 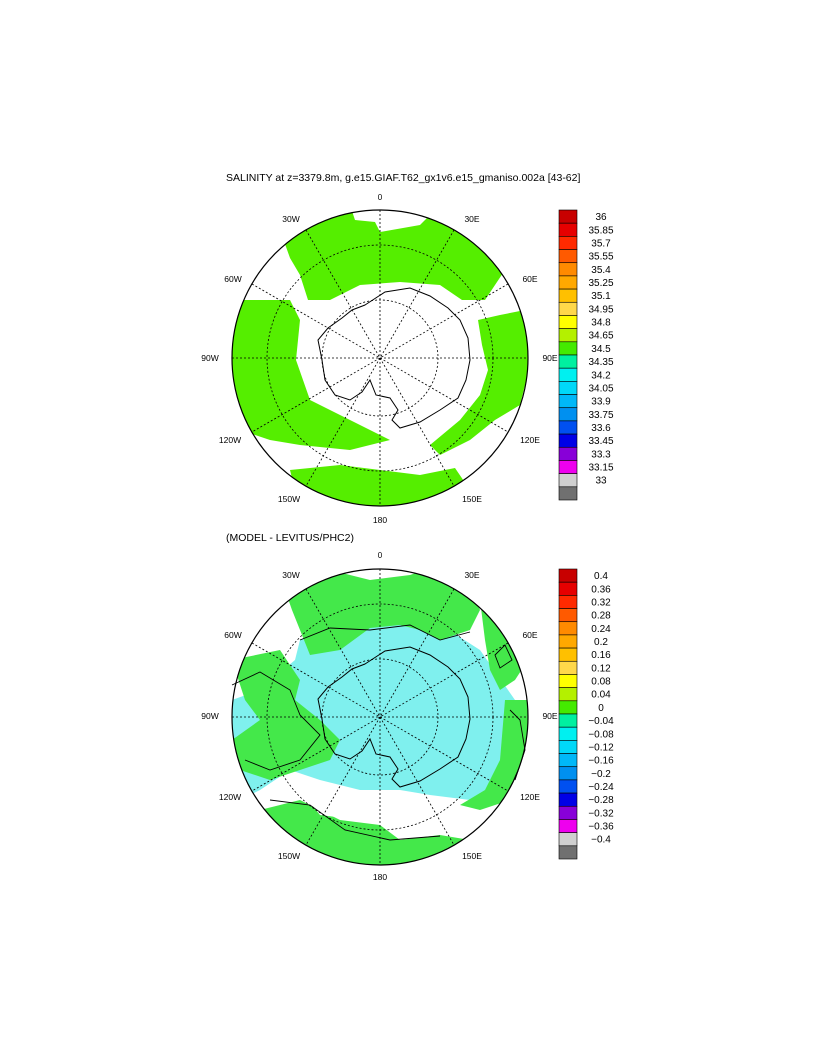 What do you see at coordinates (392, 255) in the screenshot?
I see `top-green-region-north` at bounding box center [392, 255].